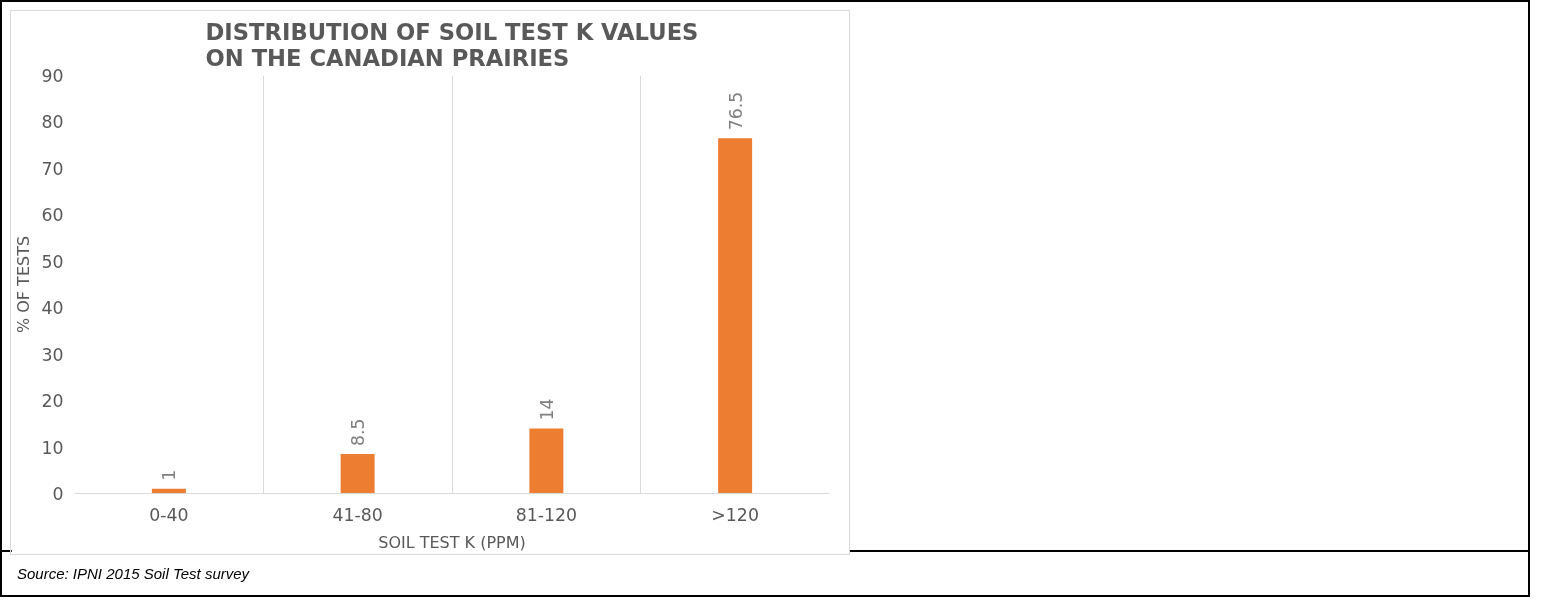  Describe the element at coordinates (52, 215) in the screenshot. I see `y-tick-label: 60` at that location.